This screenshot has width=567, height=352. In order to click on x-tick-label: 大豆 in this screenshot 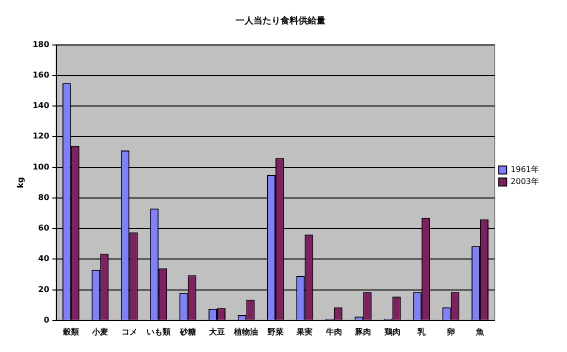, I will do `click(217, 331)`.